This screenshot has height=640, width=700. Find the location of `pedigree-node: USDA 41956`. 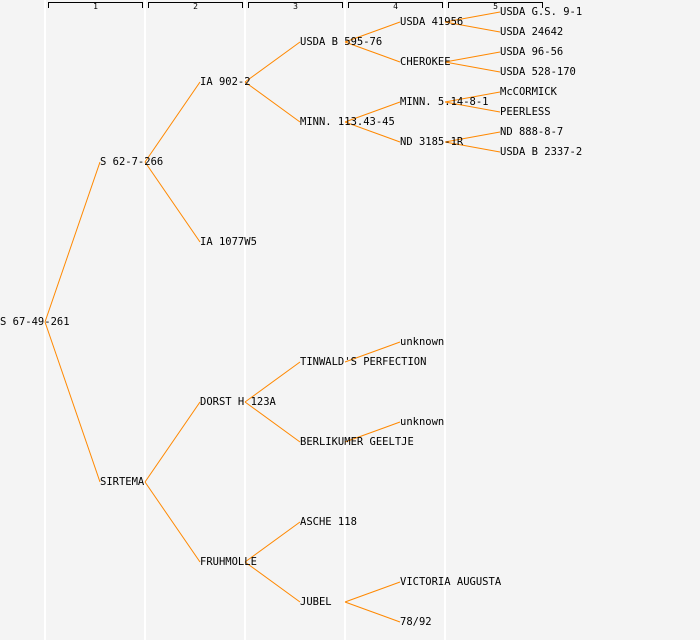

pedigree-node: USDA 41956 is located at coordinates (432, 22).